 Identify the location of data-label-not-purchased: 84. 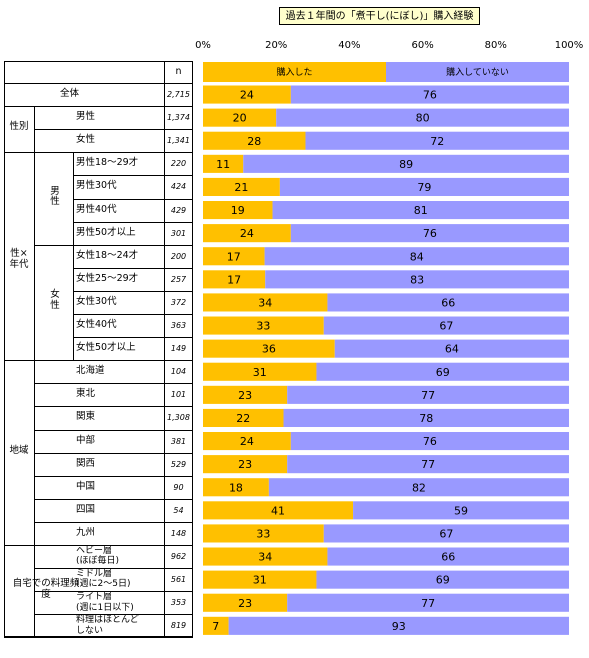
(417, 256).